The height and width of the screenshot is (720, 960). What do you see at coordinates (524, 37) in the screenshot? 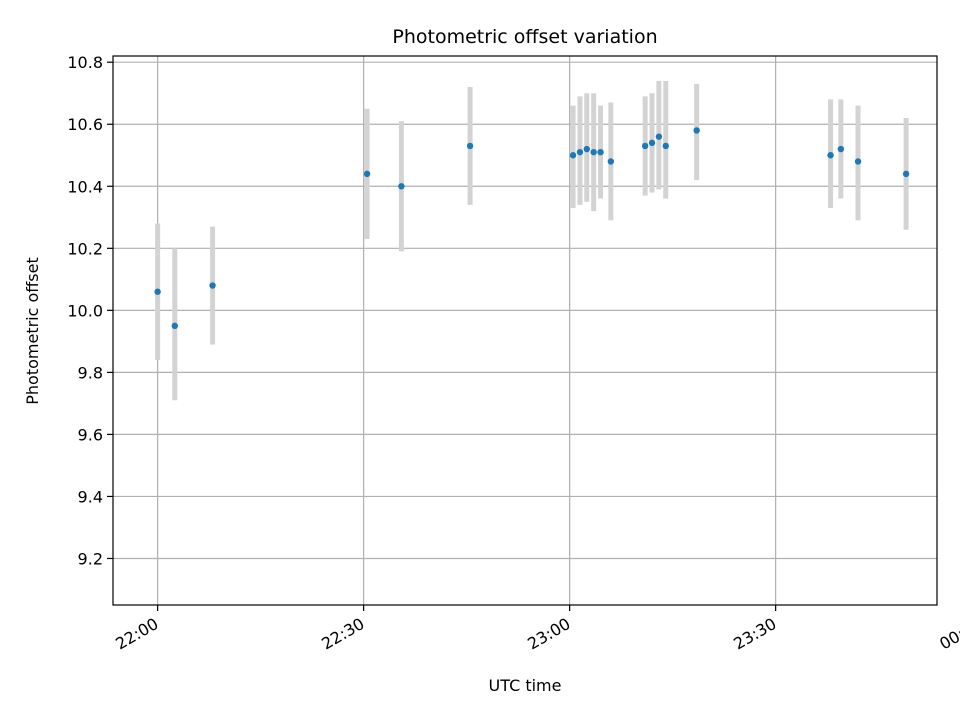
I see `chart-title: Photometric offset variation` at bounding box center [524, 37].